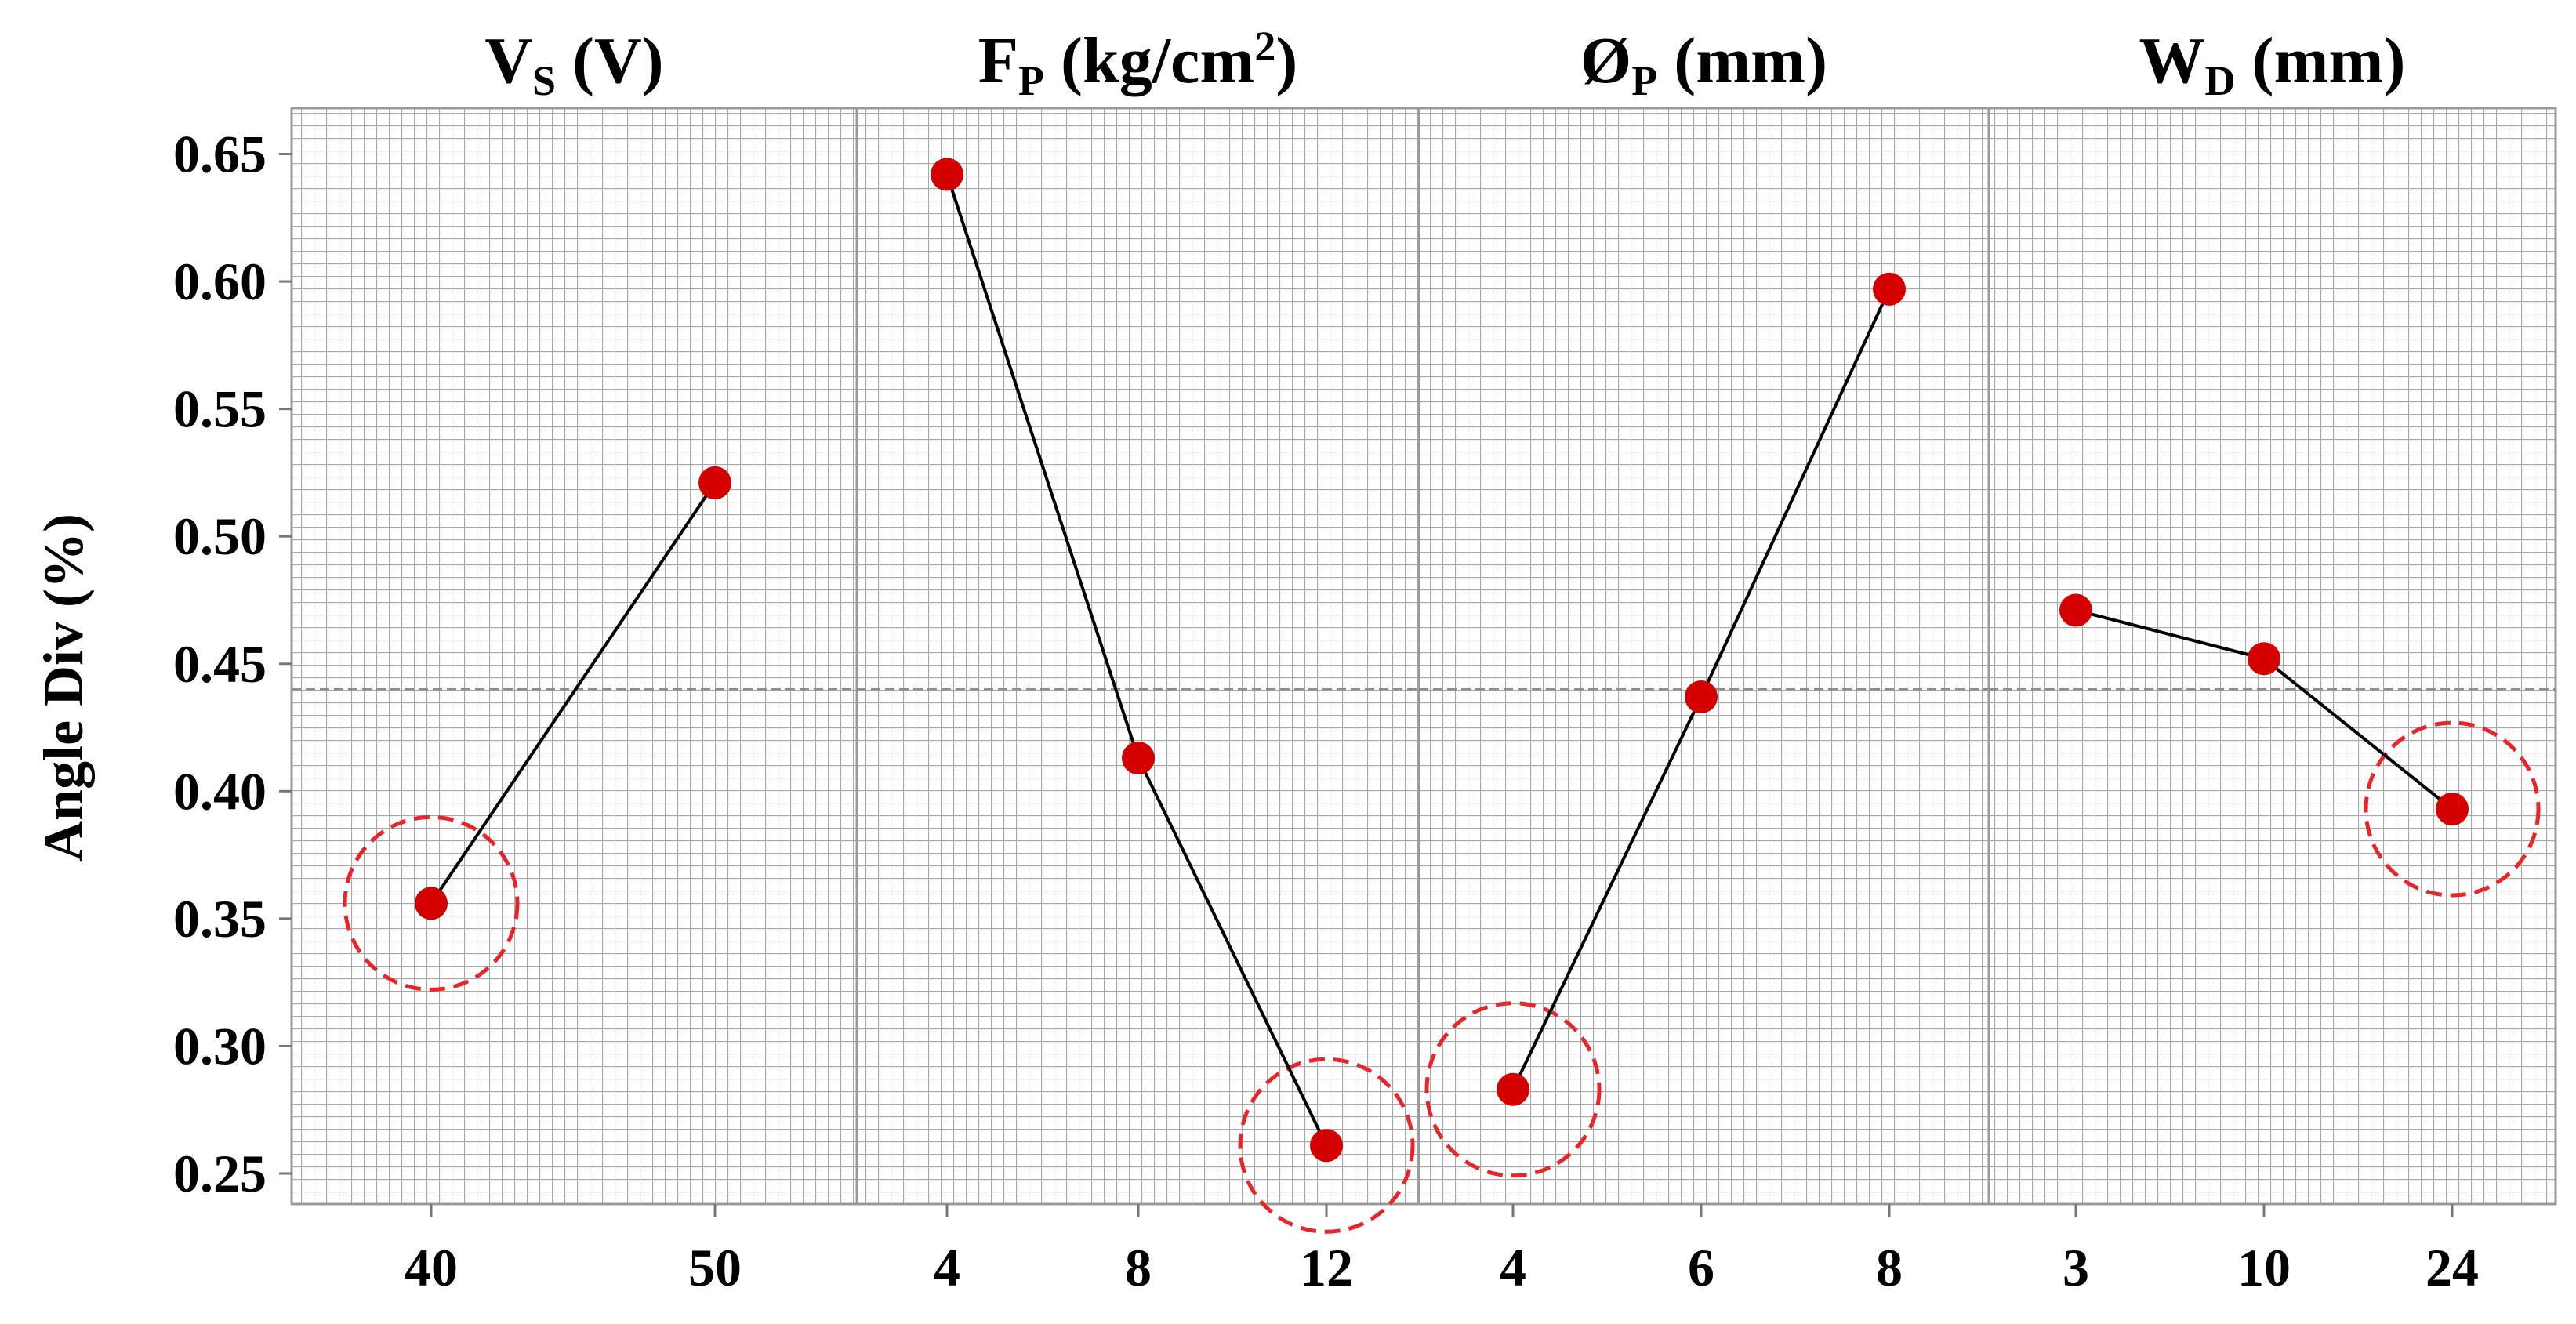 The width and height of the screenshot is (2576, 1324). I want to click on panel-title: VS (V), so click(574, 64).